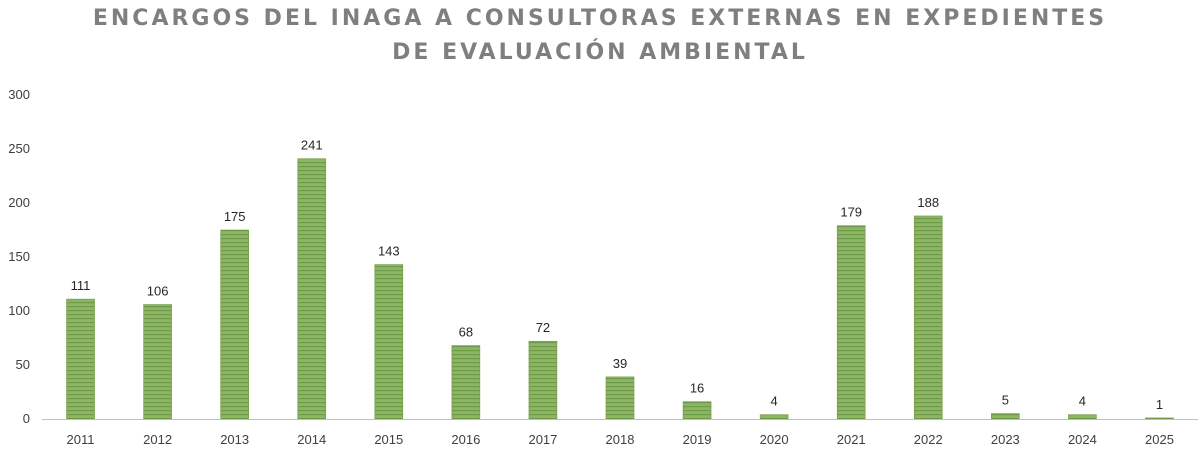  I want to click on bar-2015, so click(389, 342).